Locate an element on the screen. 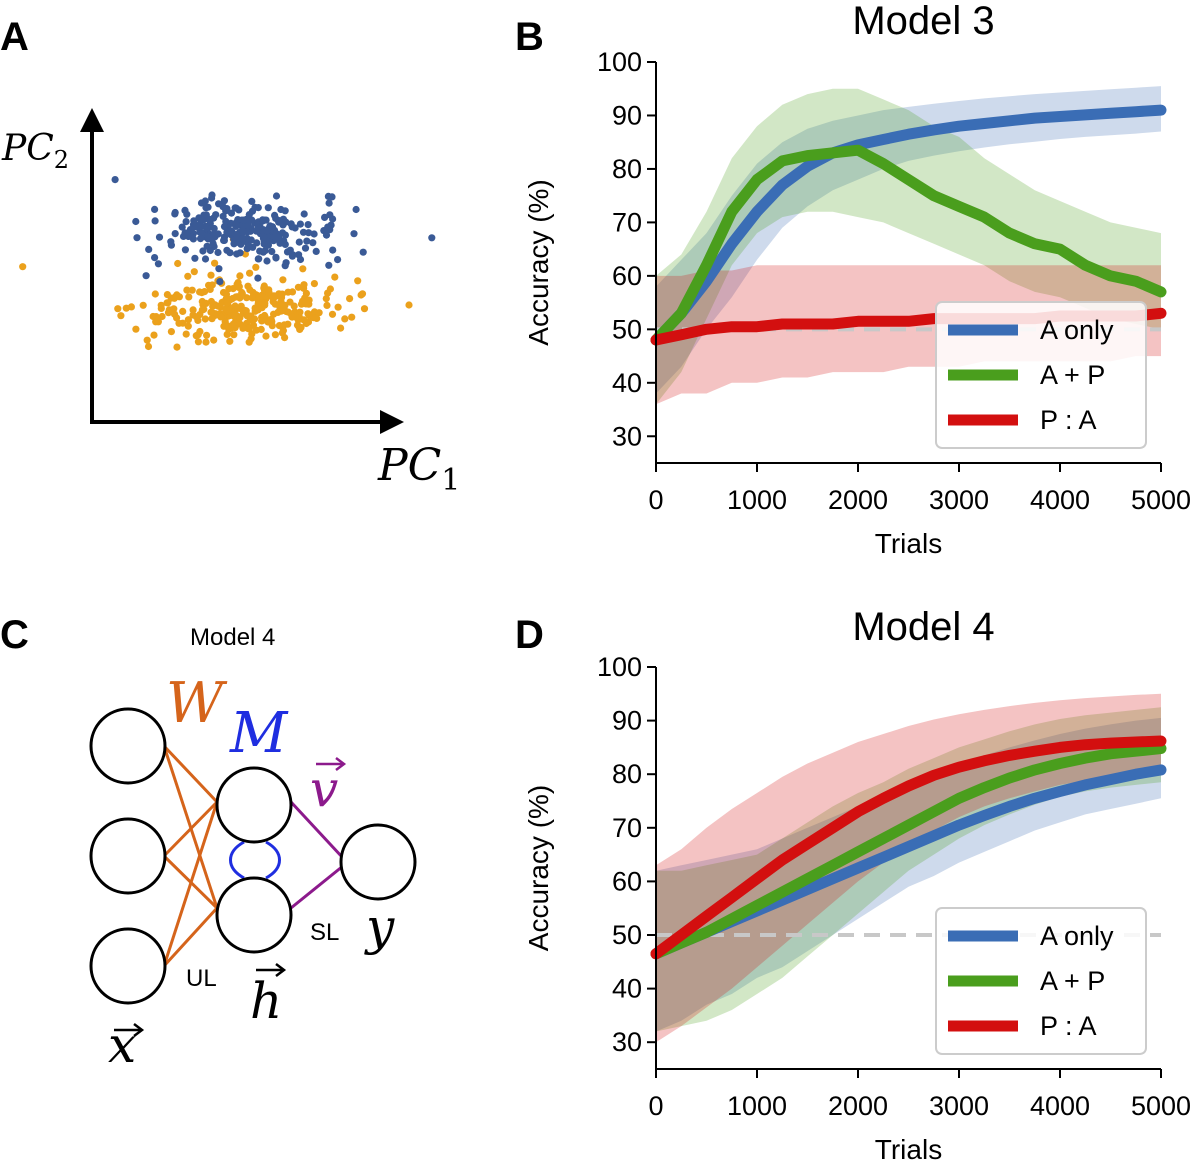 This screenshot has height=1170, width=1197. pc2-arrowhead-icon is located at coordinates (92, 120).